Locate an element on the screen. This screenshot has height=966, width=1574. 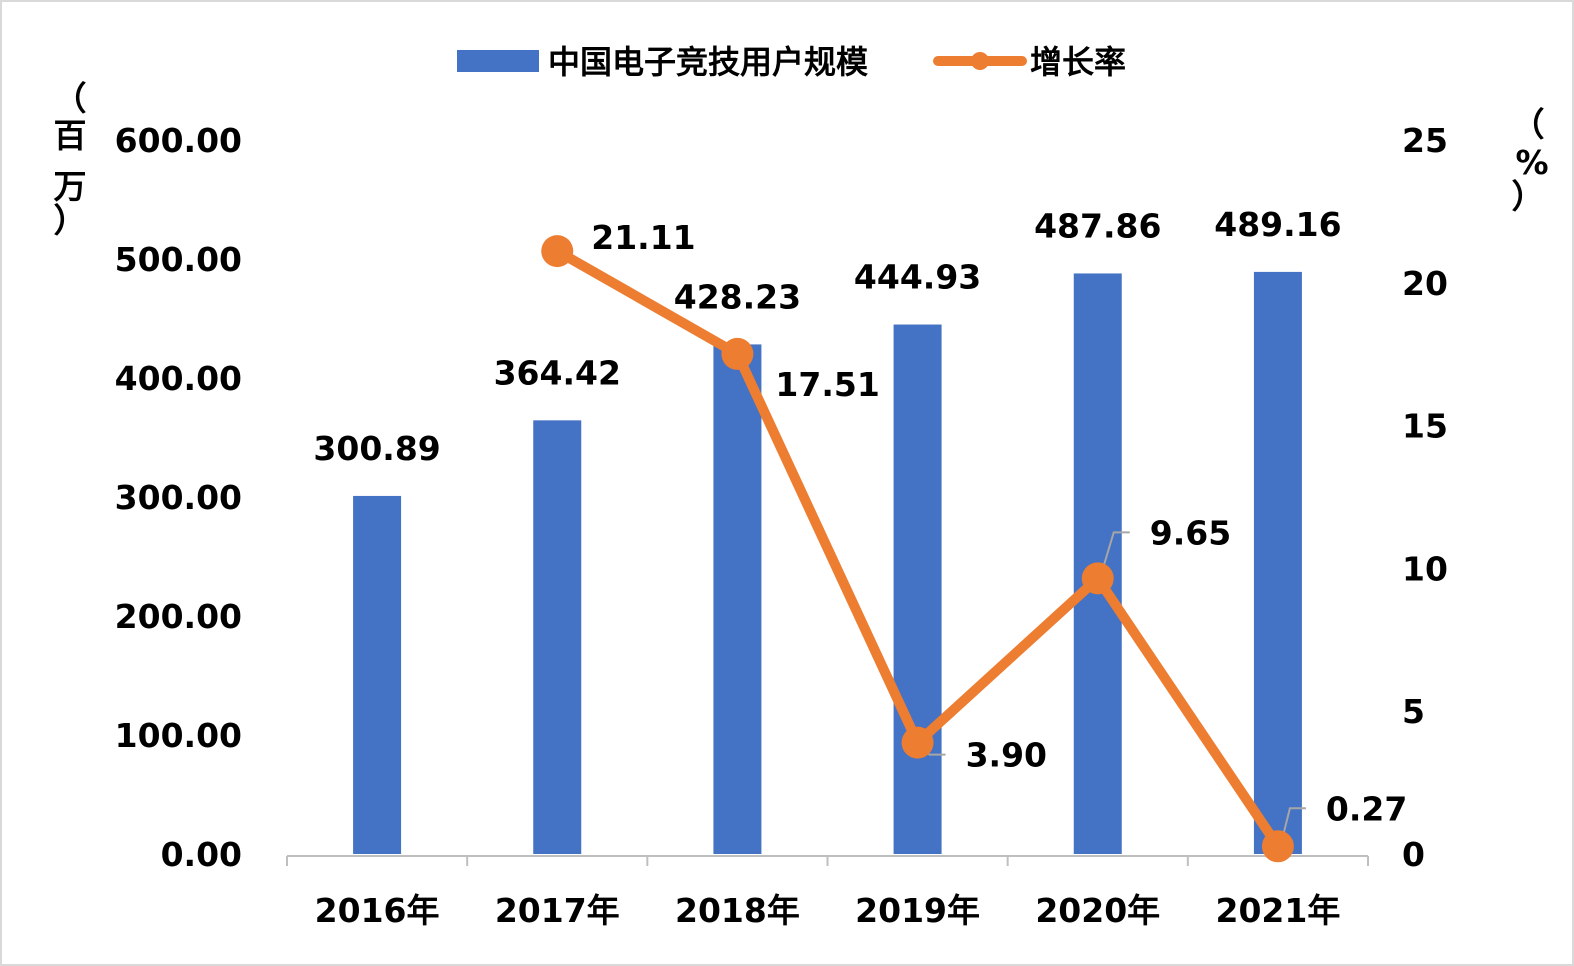
right-unit-char-1: % is located at coordinates (1531, 162).